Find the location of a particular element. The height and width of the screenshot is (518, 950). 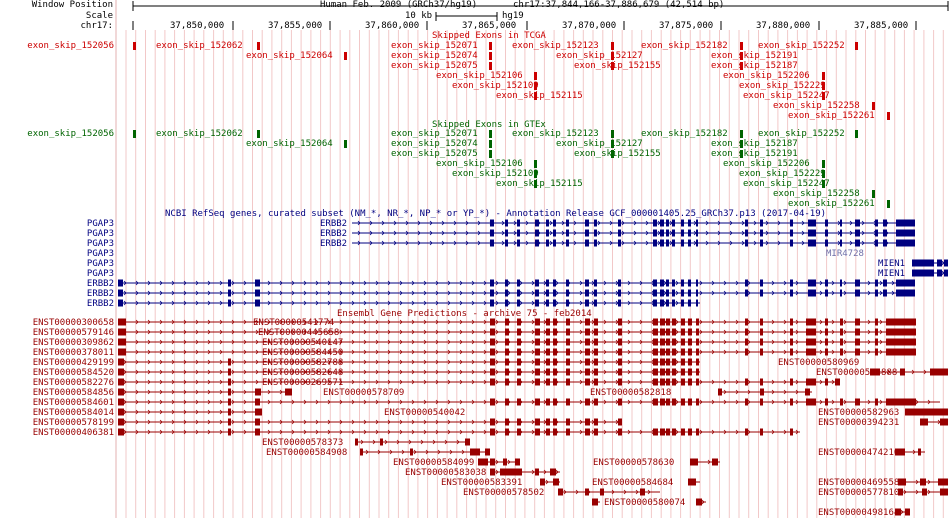

gene-label-ensembl: ENST00000269571 is located at coordinates (303, 383).